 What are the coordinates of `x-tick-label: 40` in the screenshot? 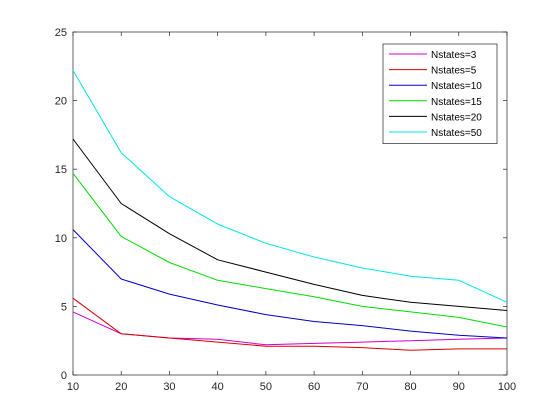 It's located at (218, 387).